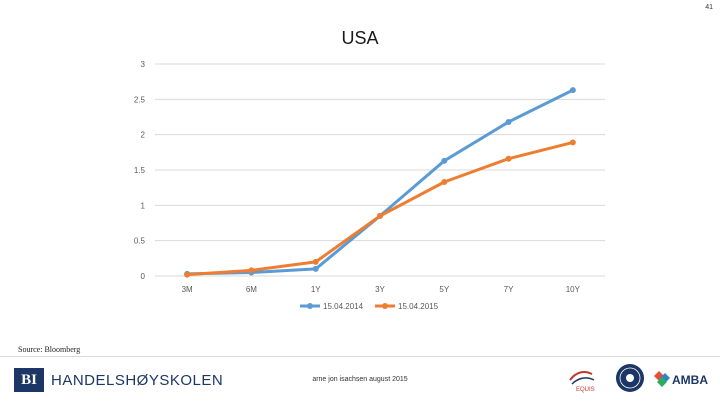 This screenshot has height=405, width=720. What do you see at coordinates (140, 99) in the screenshot?
I see `y-tick-label: 2.5` at bounding box center [140, 99].